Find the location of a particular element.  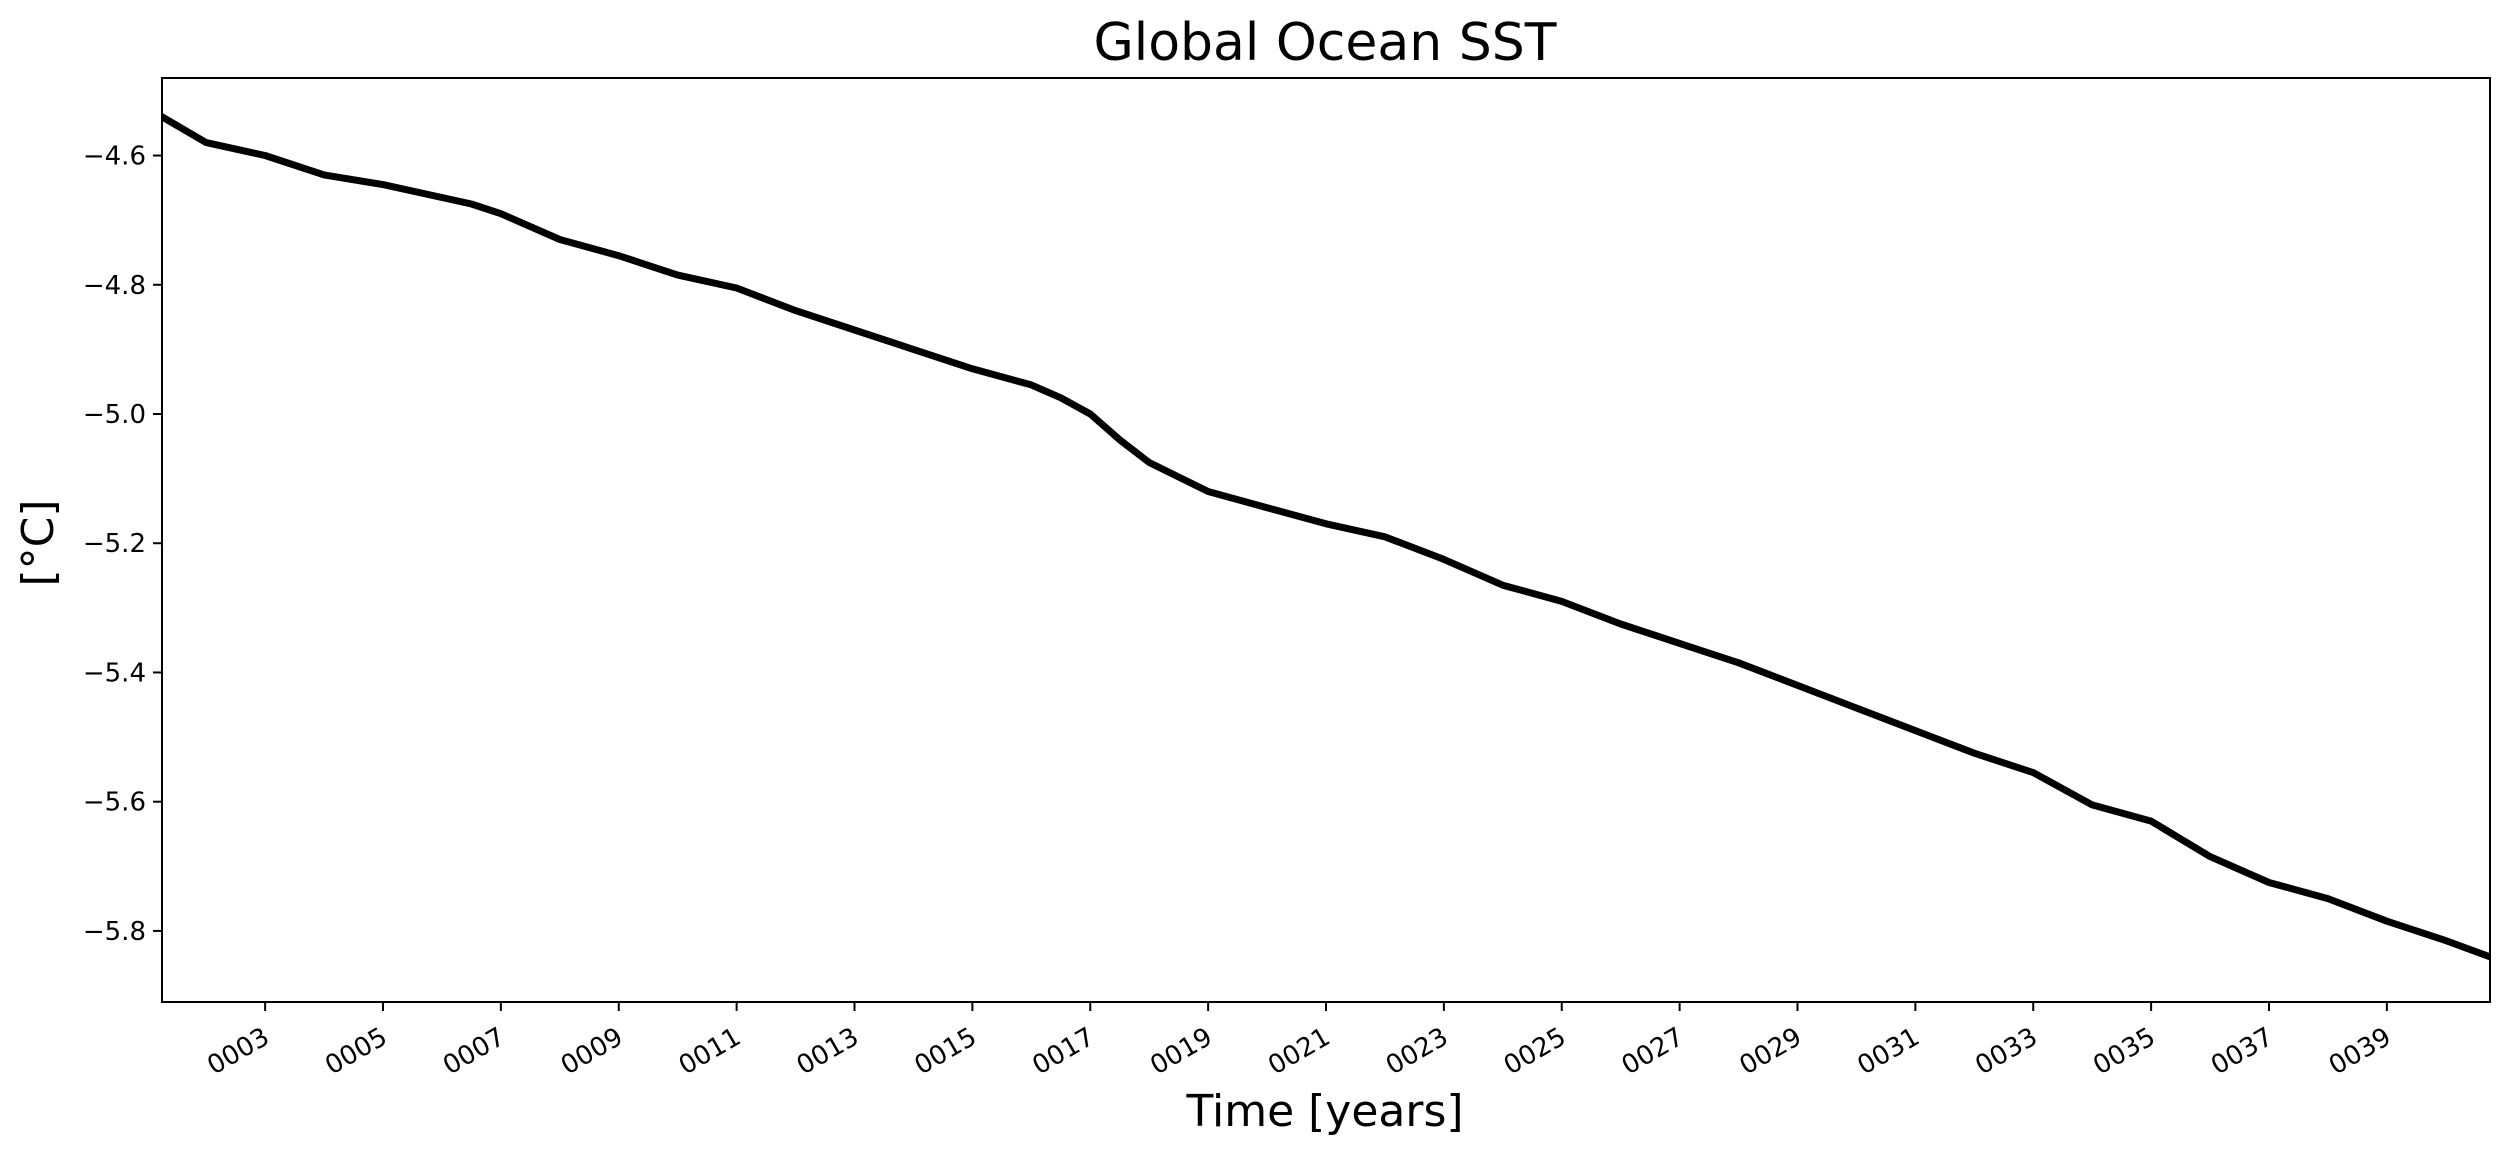

x-tick-label: 0035 is located at coordinates (2124, 1051).